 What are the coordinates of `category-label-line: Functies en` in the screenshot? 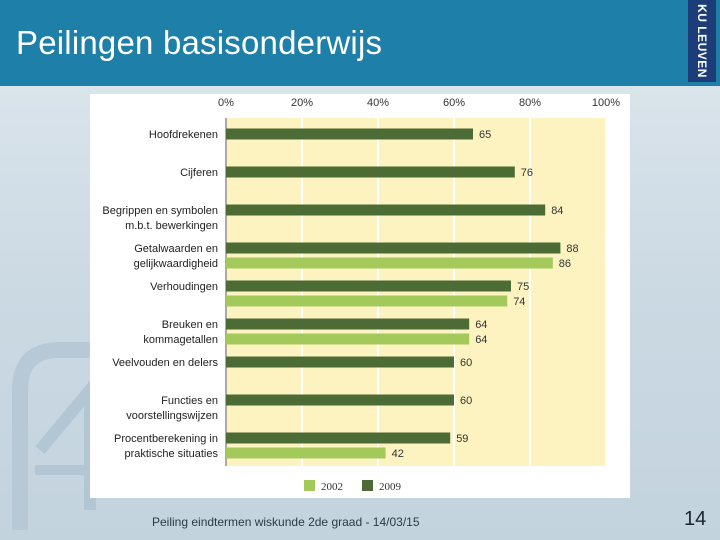 It's located at (189, 401).